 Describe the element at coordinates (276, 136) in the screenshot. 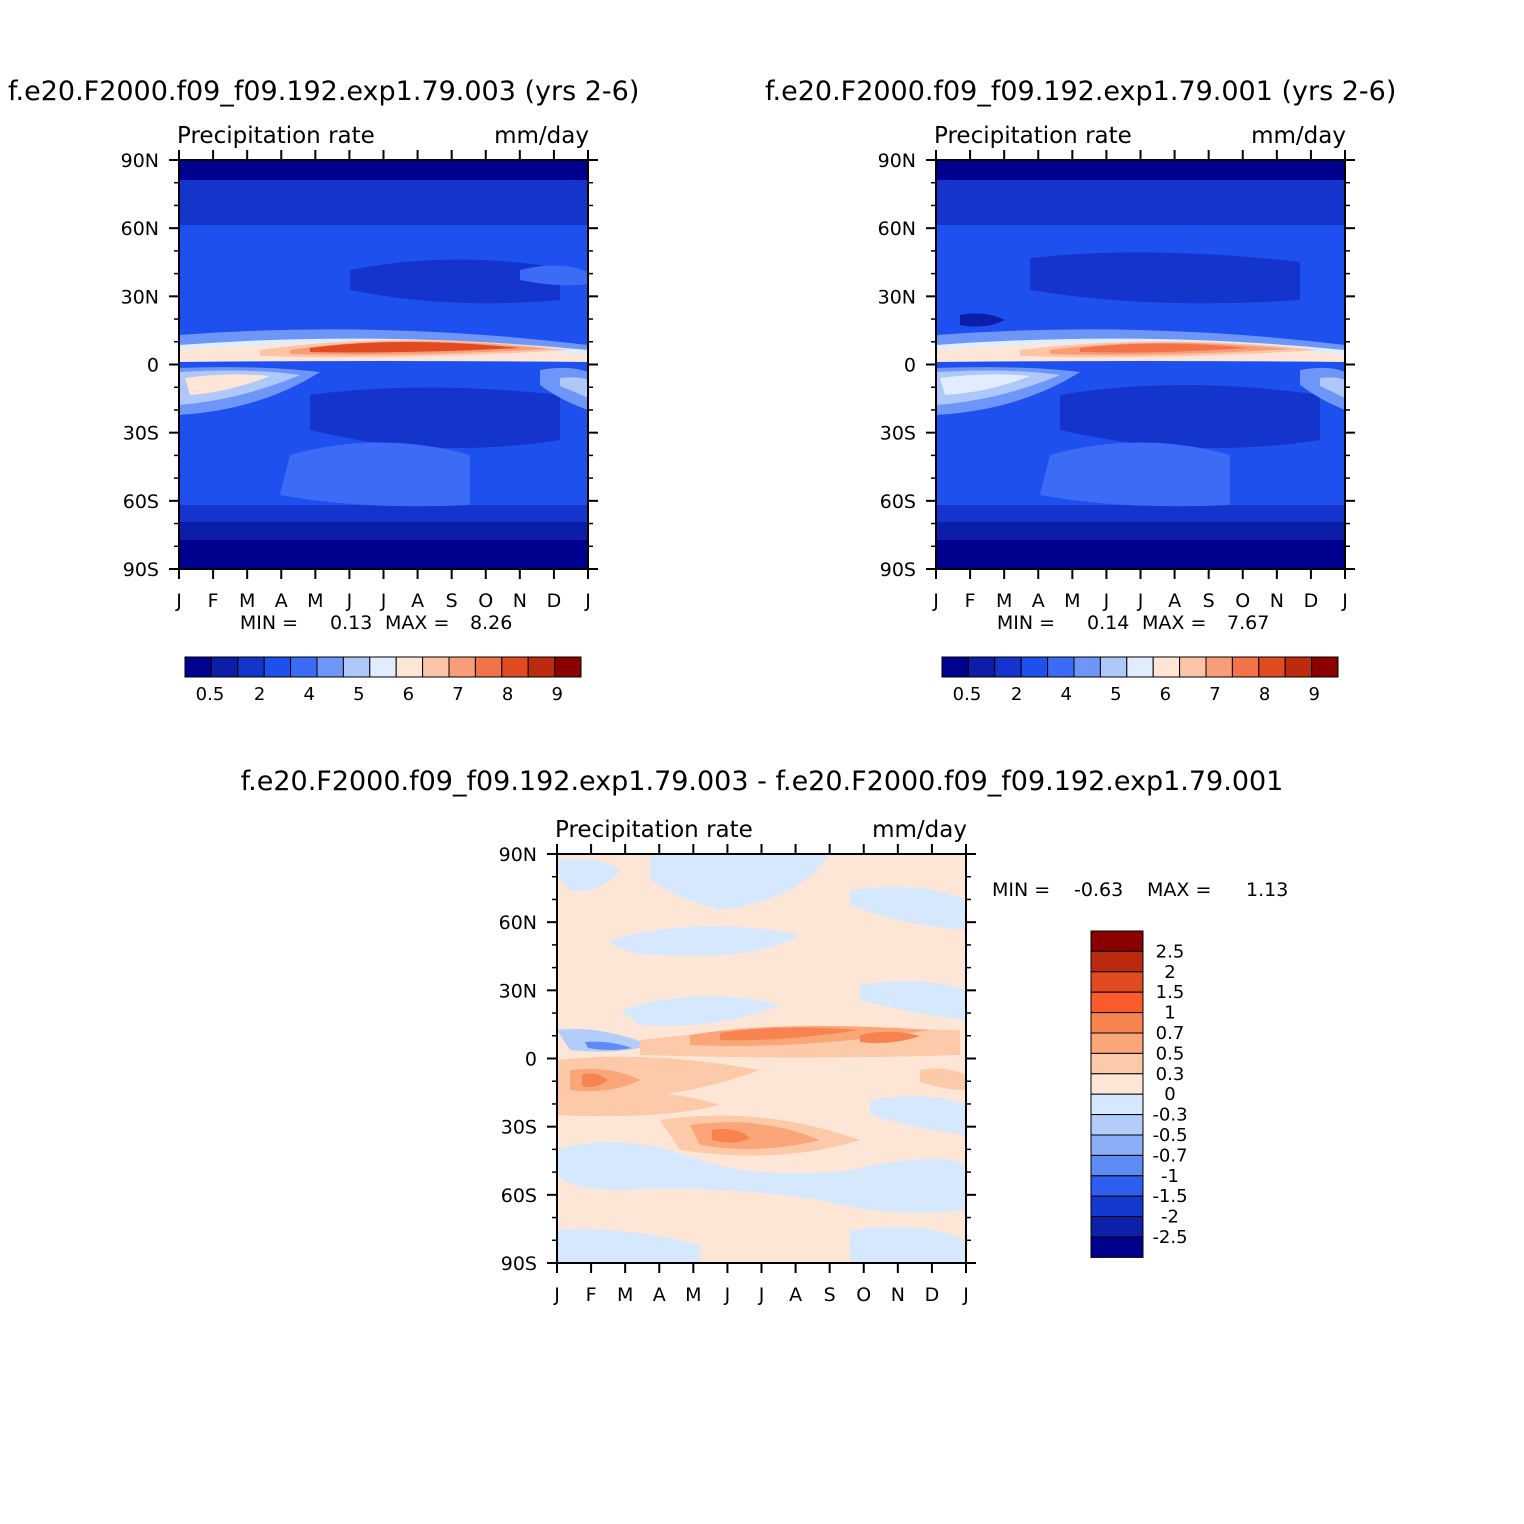

I see `panel-1-left-label: Precipitation rate` at that location.